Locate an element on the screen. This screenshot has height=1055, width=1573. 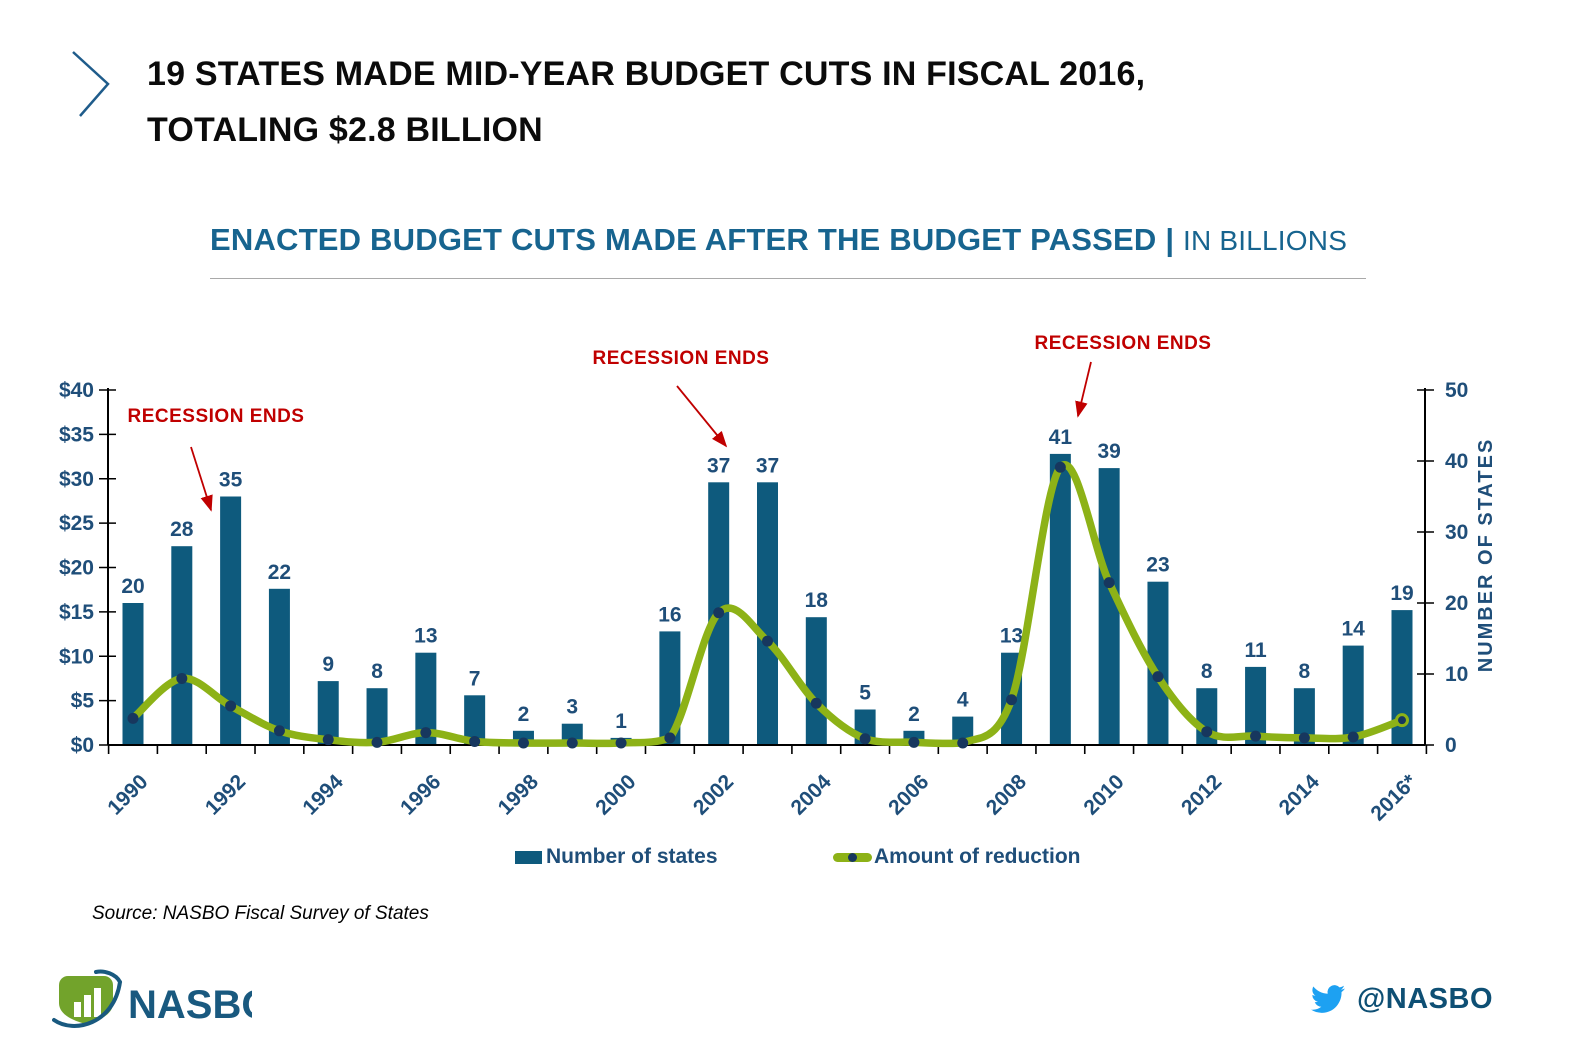
line-marker-1999 is located at coordinates (572, 743).